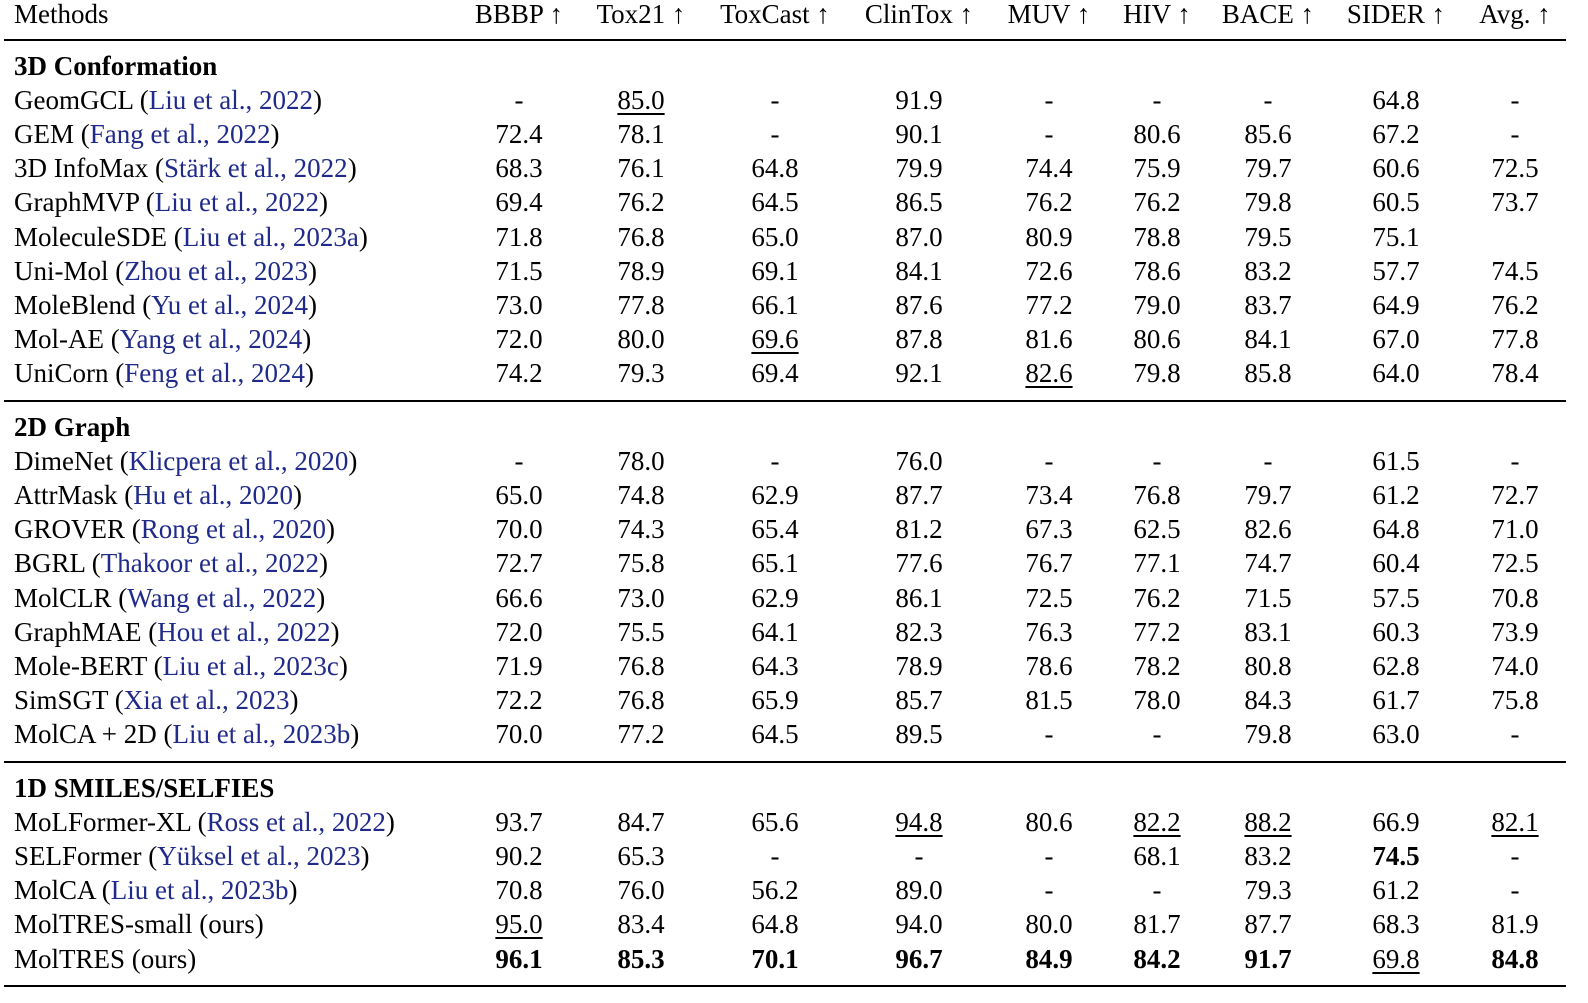 The width and height of the screenshot is (1588, 1003). What do you see at coordinates (919, 168) in the screenshot?
I see `score-cell: 79.9` at bounding box center [919, 168].